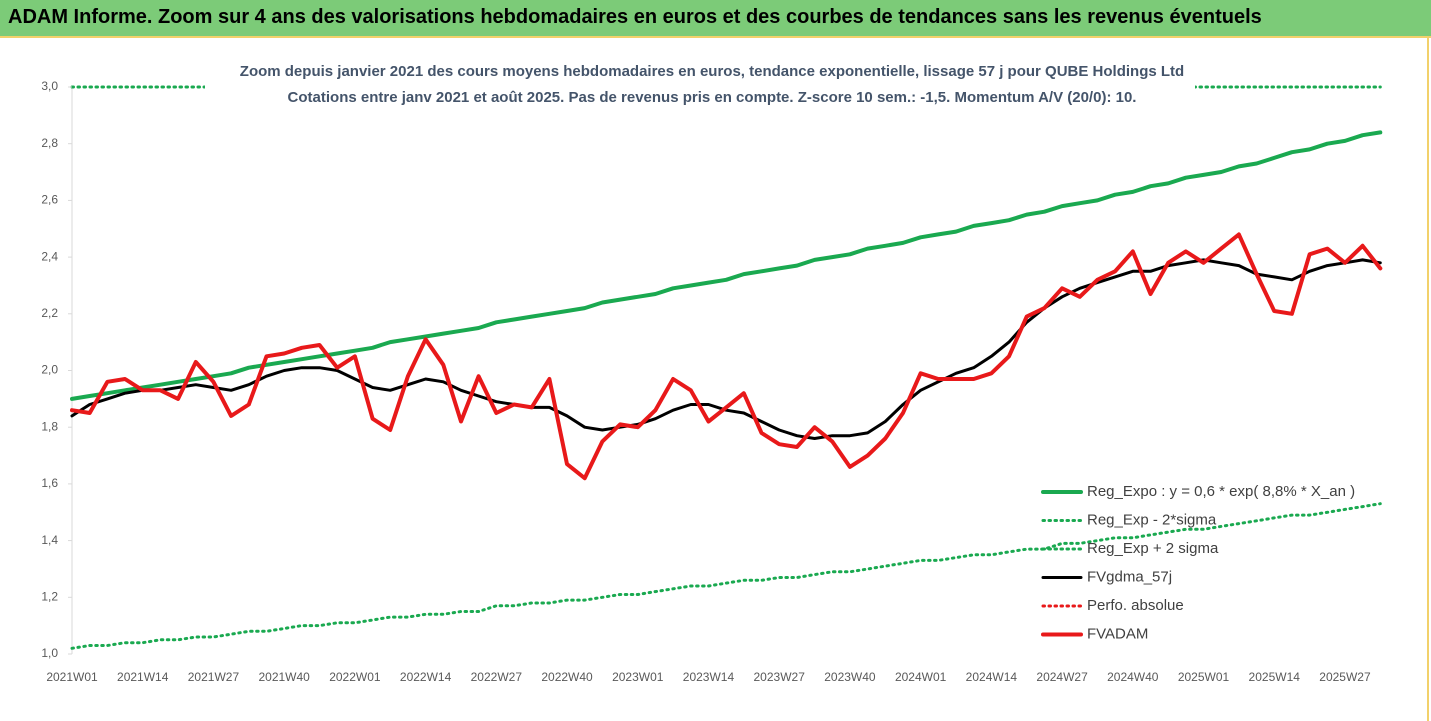 The image size is (1431, 721). I want to click on y-tick-label: 2,0, so click(49, 370).